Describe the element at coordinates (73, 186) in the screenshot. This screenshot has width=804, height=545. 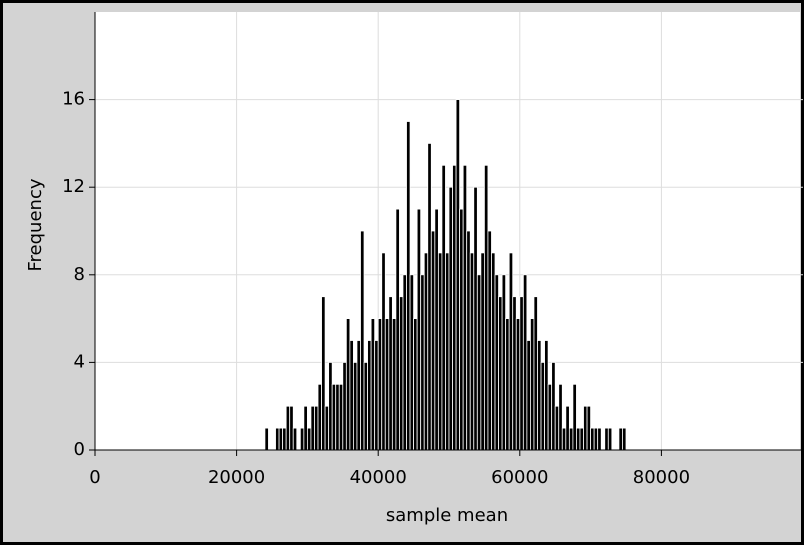
I see `y-tick-label: 12` at that location.